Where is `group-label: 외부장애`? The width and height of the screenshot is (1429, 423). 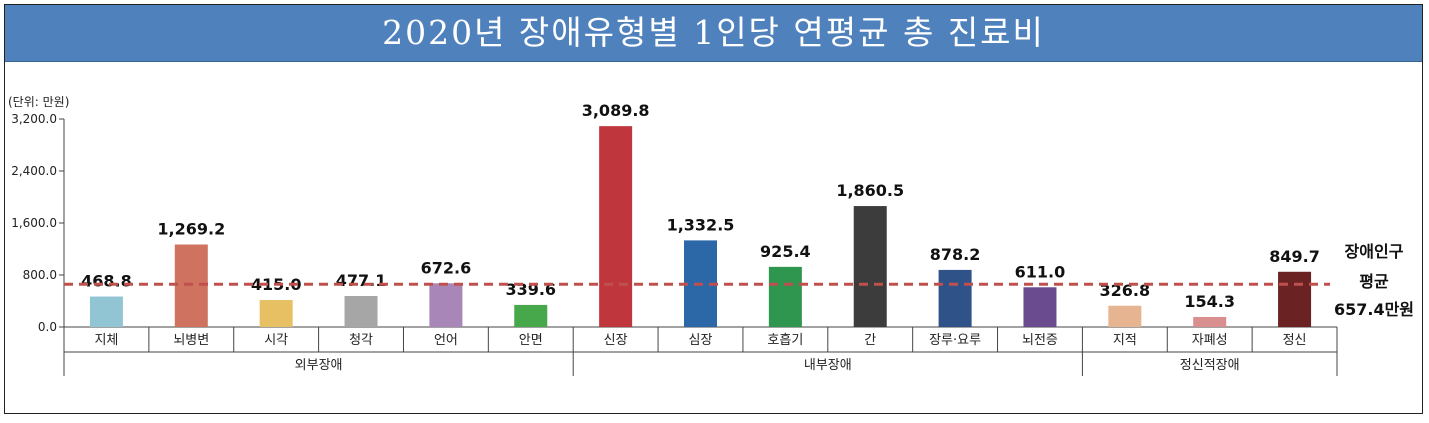
group-label: 외부장애 is located at coordinates (319, 365).